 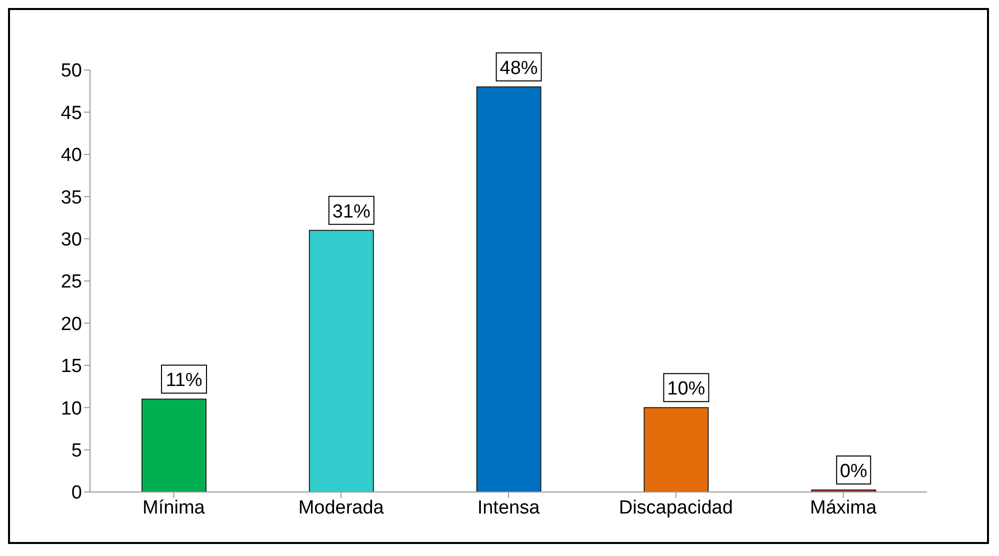 What do you see at coordinates (508, 507) in the screenshot?
I see `x-tick-label: Intensa` at bounding box center [508, 507].